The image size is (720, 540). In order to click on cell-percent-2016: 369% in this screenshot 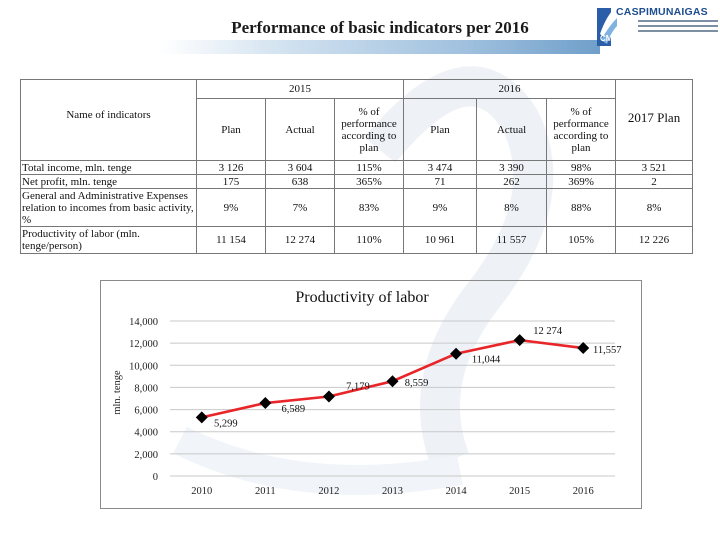, I will do `click(581, 181)`.